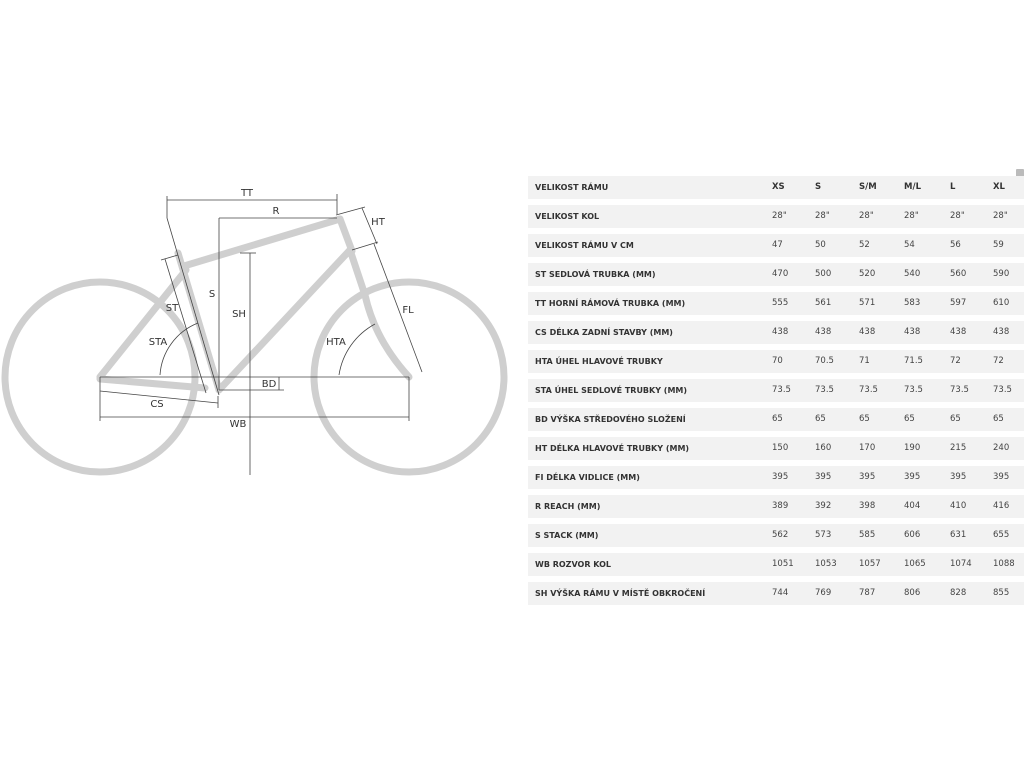  Describe the element at coordinates (867, 303) in the screenshot. I see `cell-value: 571` at that location.